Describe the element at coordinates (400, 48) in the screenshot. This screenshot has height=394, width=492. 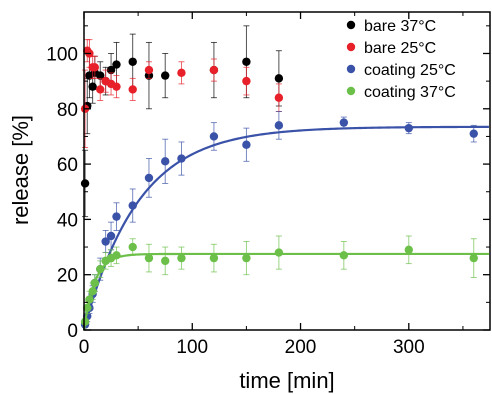
I see `legend-label: bare 25°C` at that location.